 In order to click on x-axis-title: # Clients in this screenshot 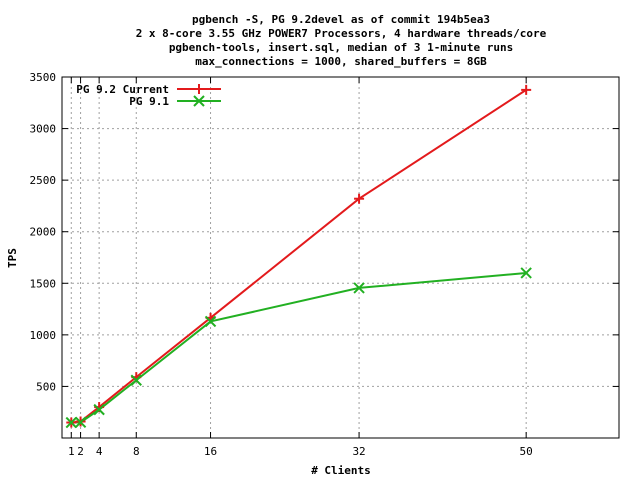, I will do `click(341, 470)`.